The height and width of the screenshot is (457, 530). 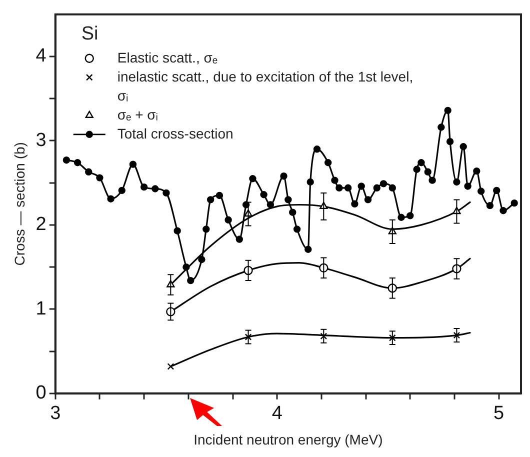 I want to click on x-tick-label: 5, so click(x=499, y=413).